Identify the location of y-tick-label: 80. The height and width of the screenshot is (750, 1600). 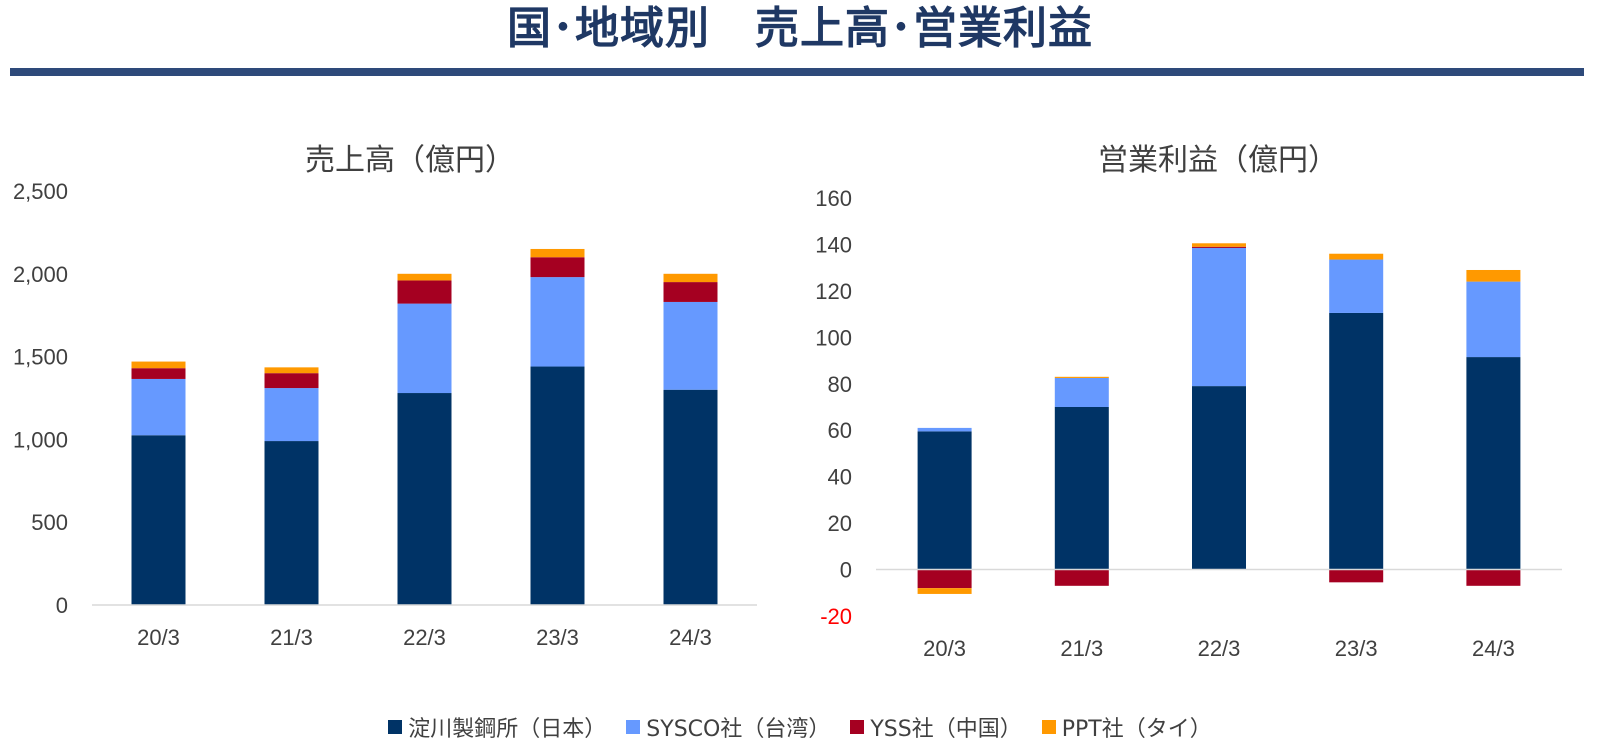
(840, 384).